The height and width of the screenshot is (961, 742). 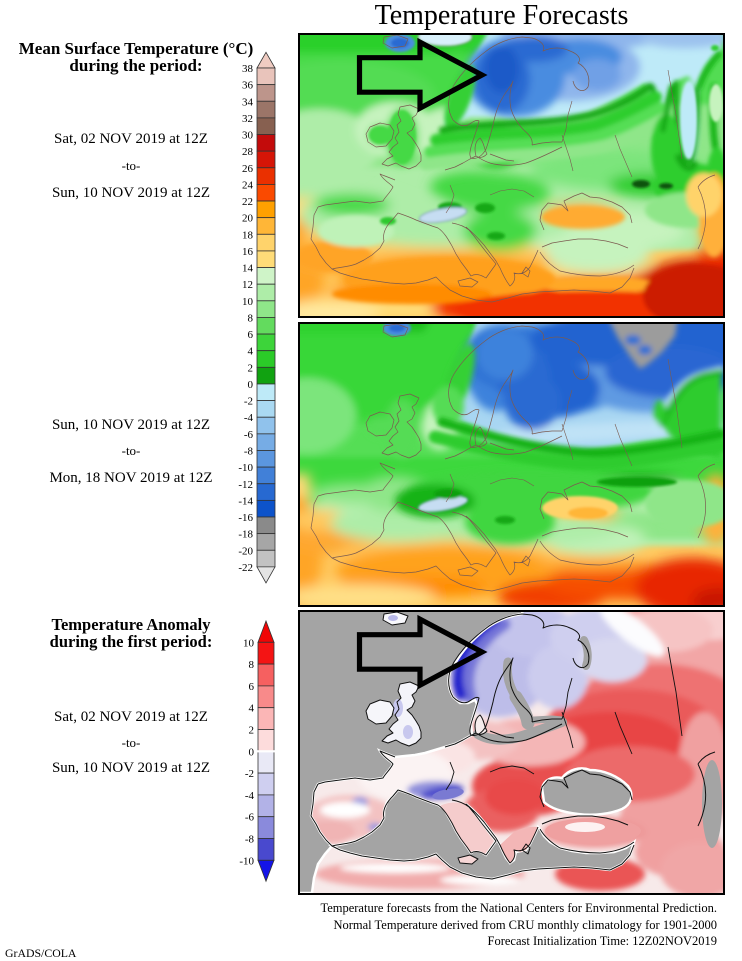 I want to click on svg-text: 14, so click(x=248, y=269).